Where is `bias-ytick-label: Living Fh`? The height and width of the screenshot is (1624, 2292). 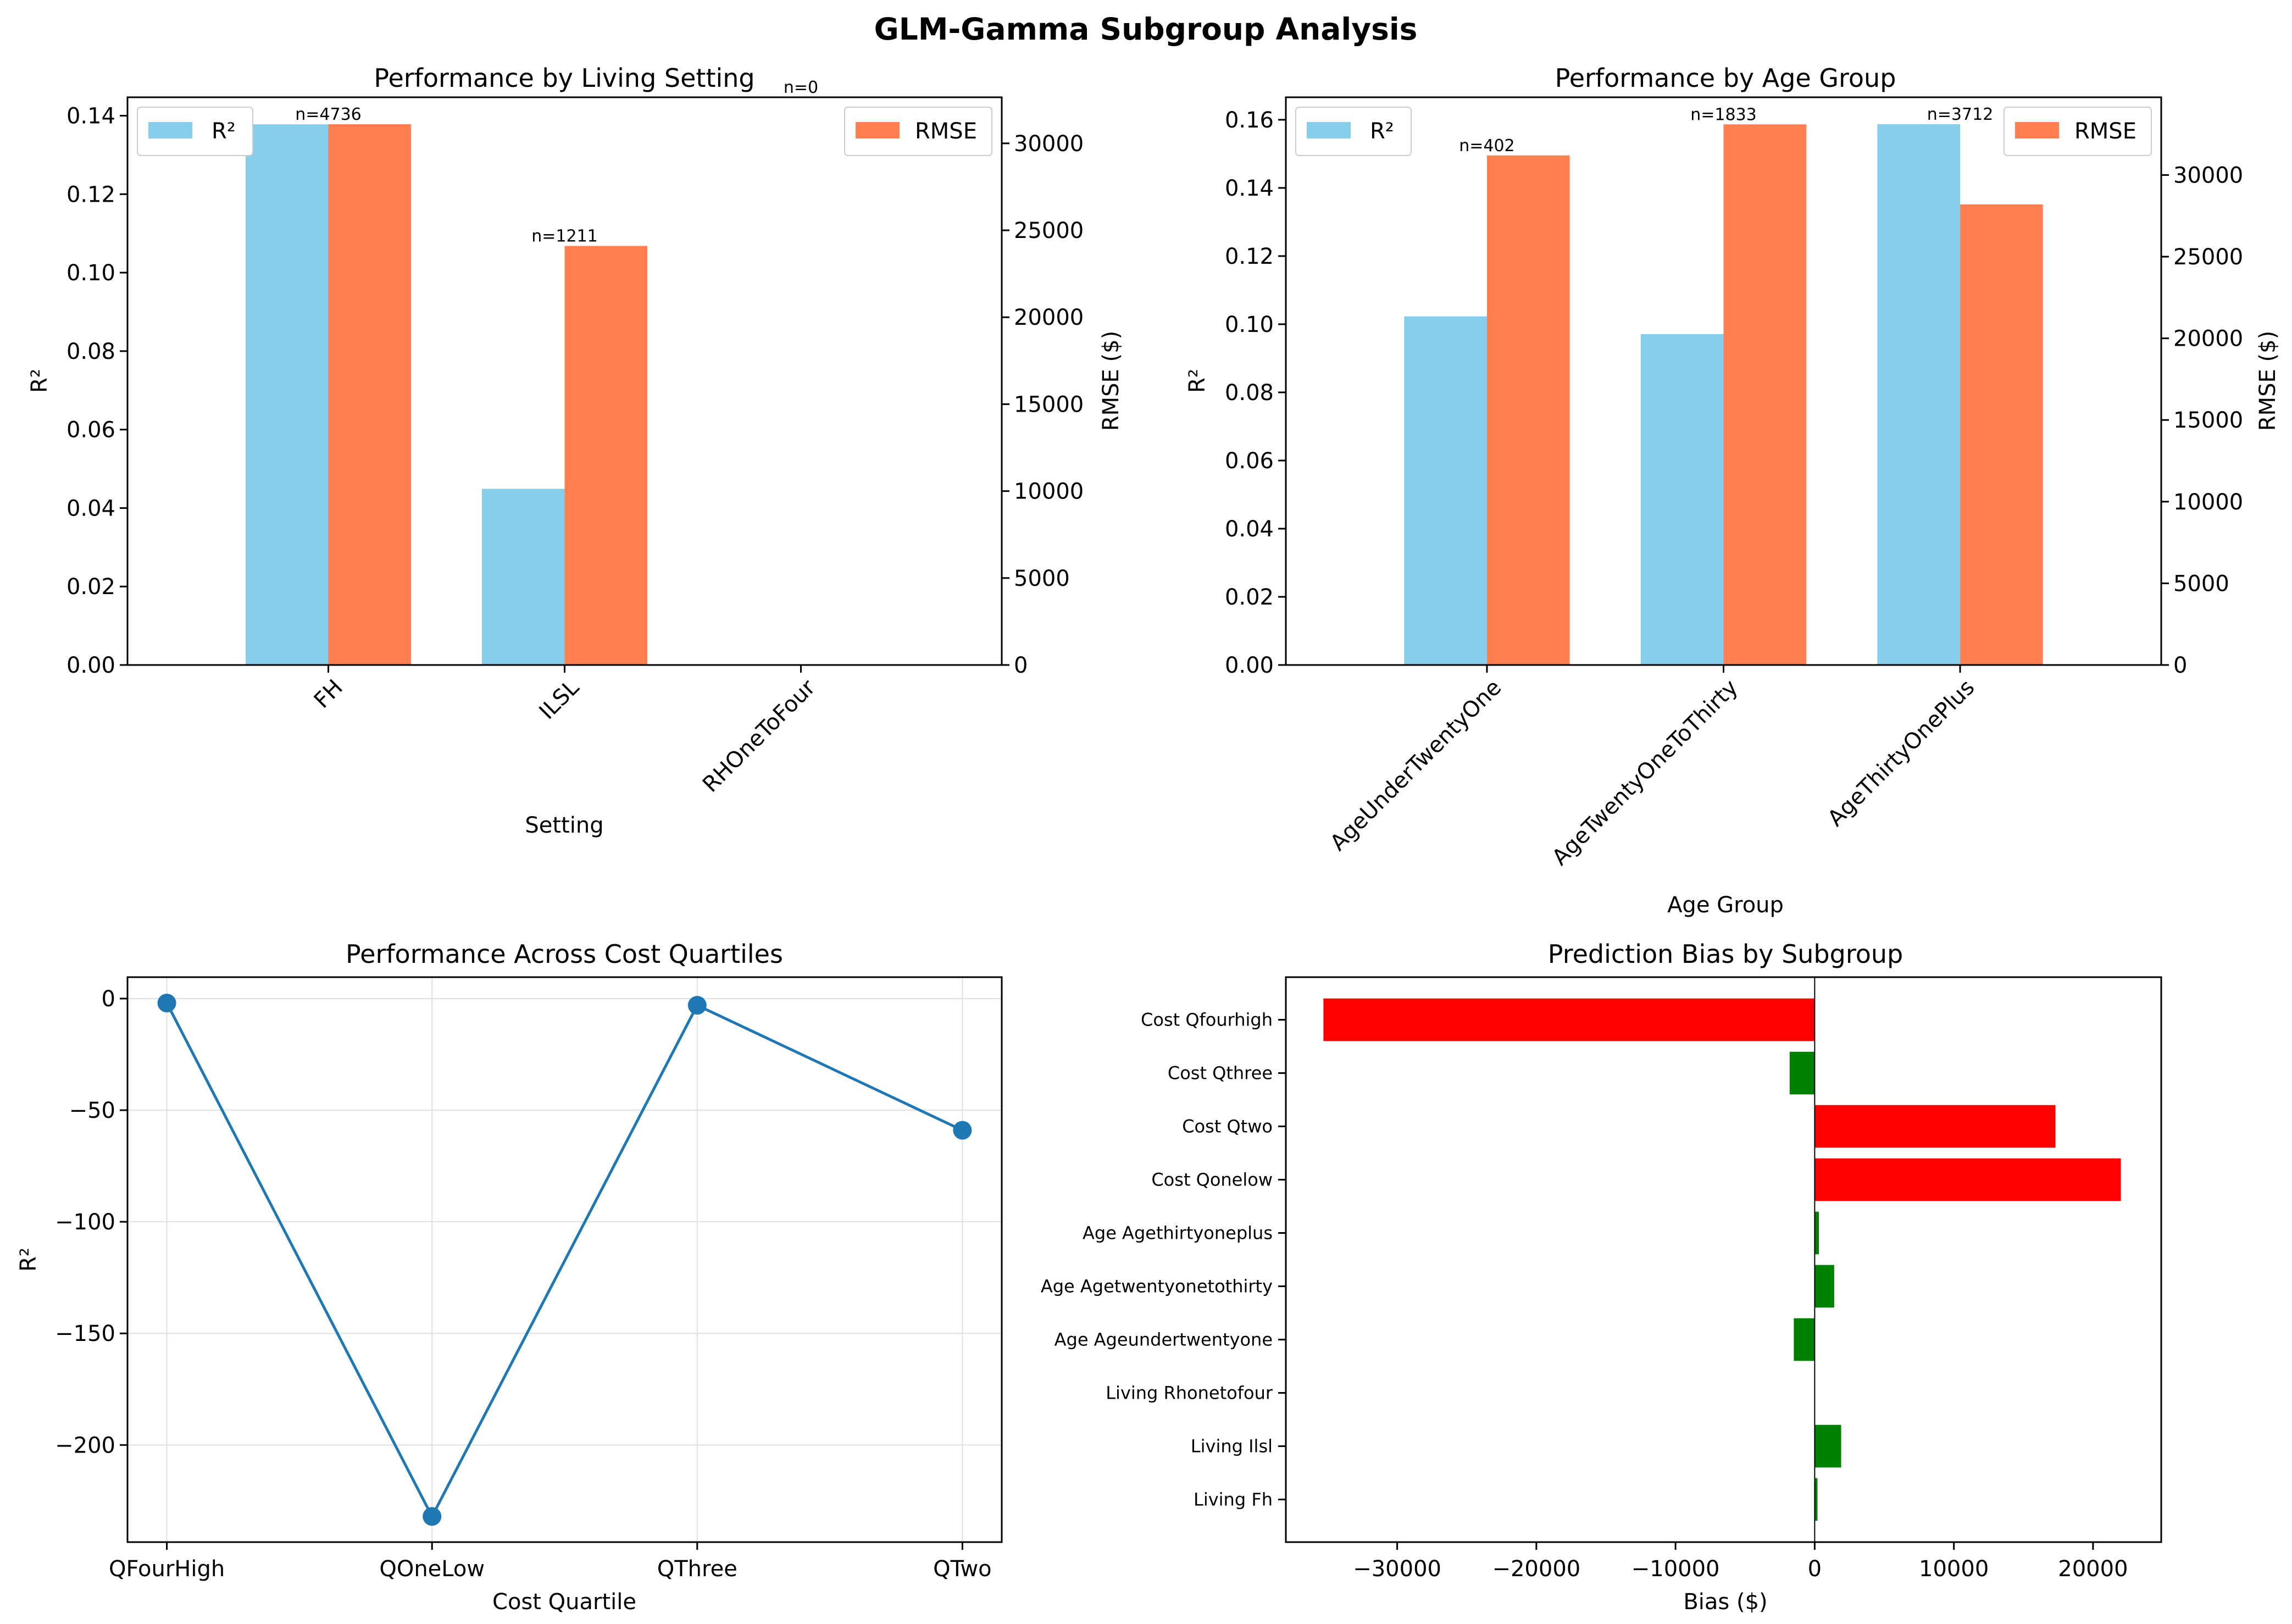
bias-ytick-label: Living Fh is located at coordinates (1233, 1499).